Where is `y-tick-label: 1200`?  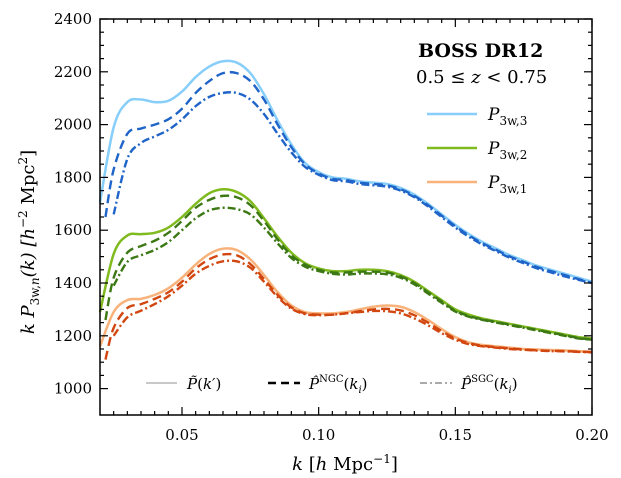 y-tick-label: 1200 is located at coordinates (73, 336).